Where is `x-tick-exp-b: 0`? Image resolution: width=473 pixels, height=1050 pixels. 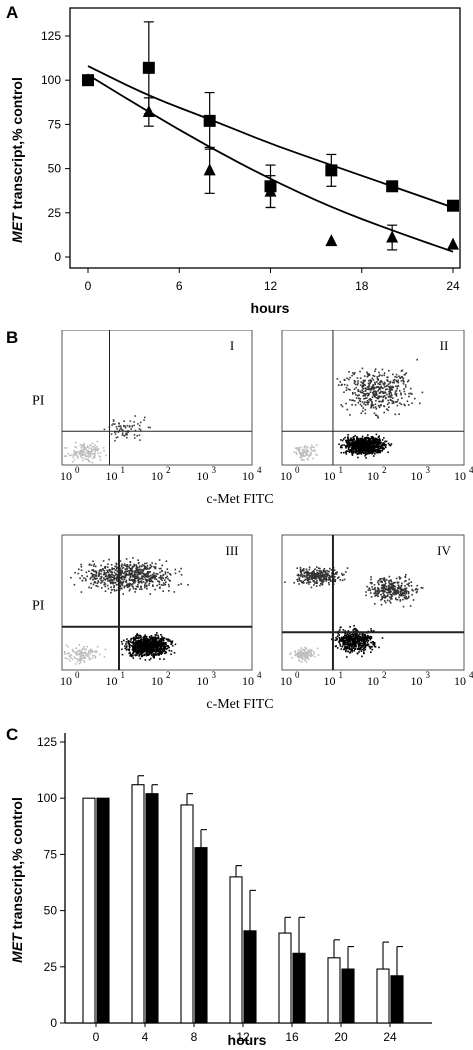
x-tick-exp-b: 0 is located at coordinates (77, 675).